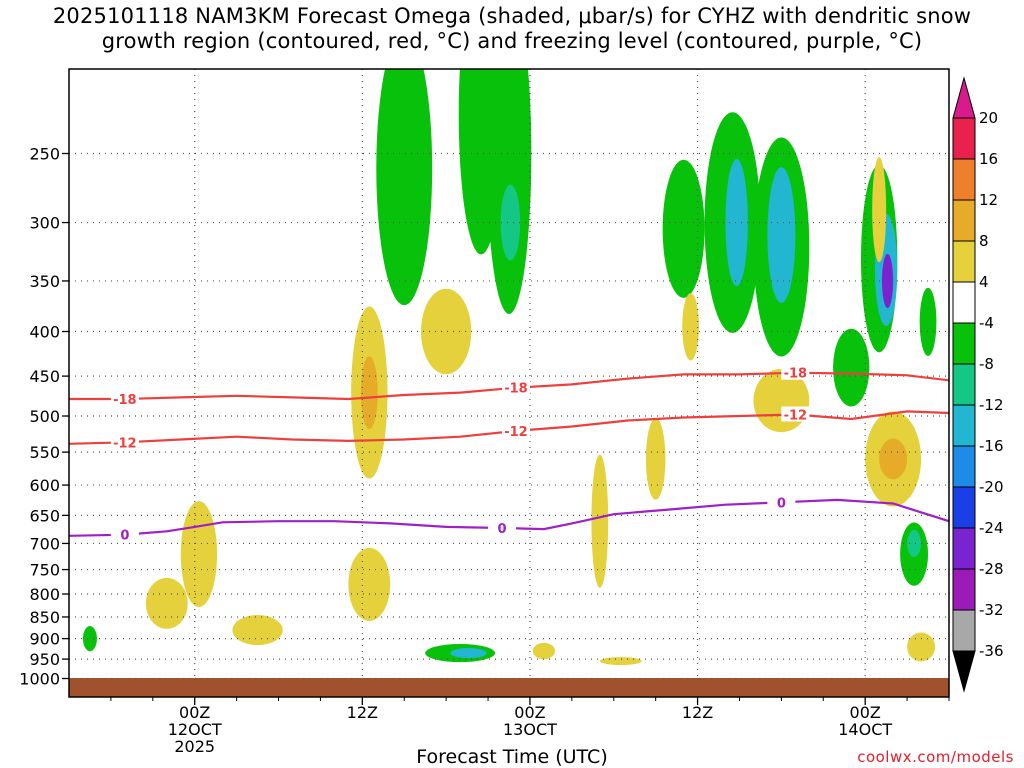  Describe the element at coordinates (39, 679) in the screenshot. I see `y-tick-label-1000: 1000` at that location.